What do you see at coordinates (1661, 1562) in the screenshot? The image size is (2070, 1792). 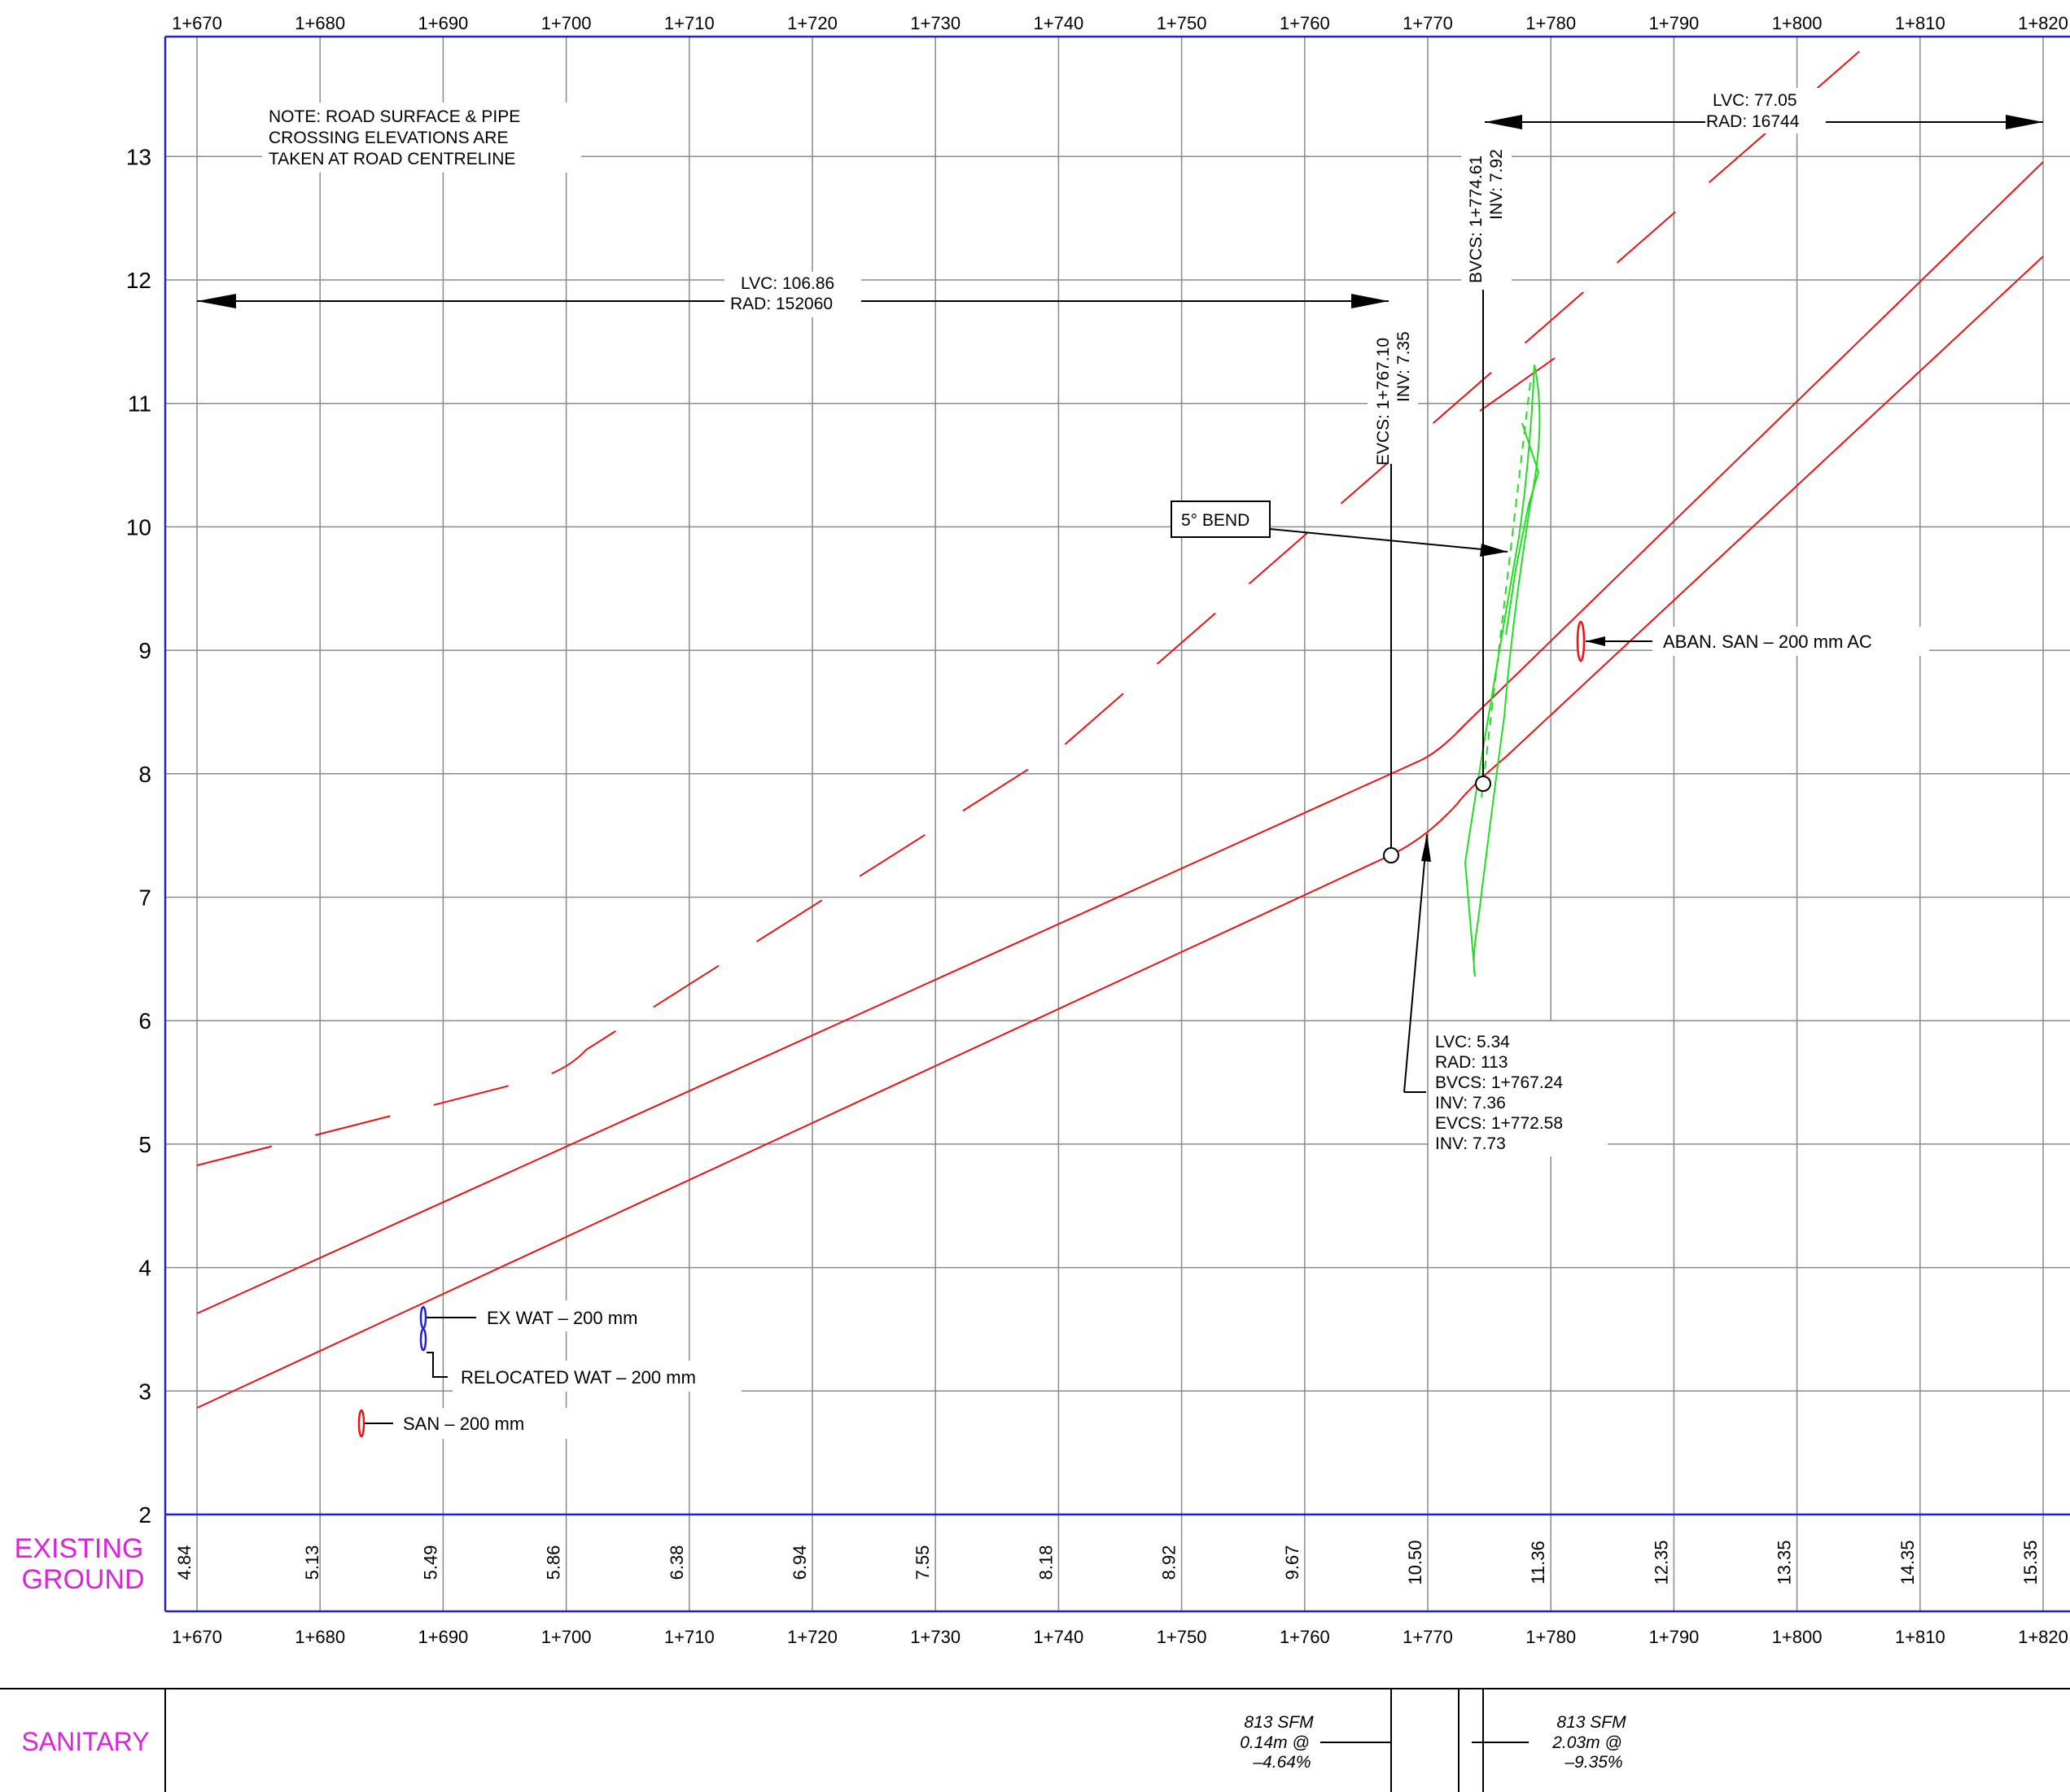 I see `existing-ground-value: 12.35` at bounding box center [1661, 1562].